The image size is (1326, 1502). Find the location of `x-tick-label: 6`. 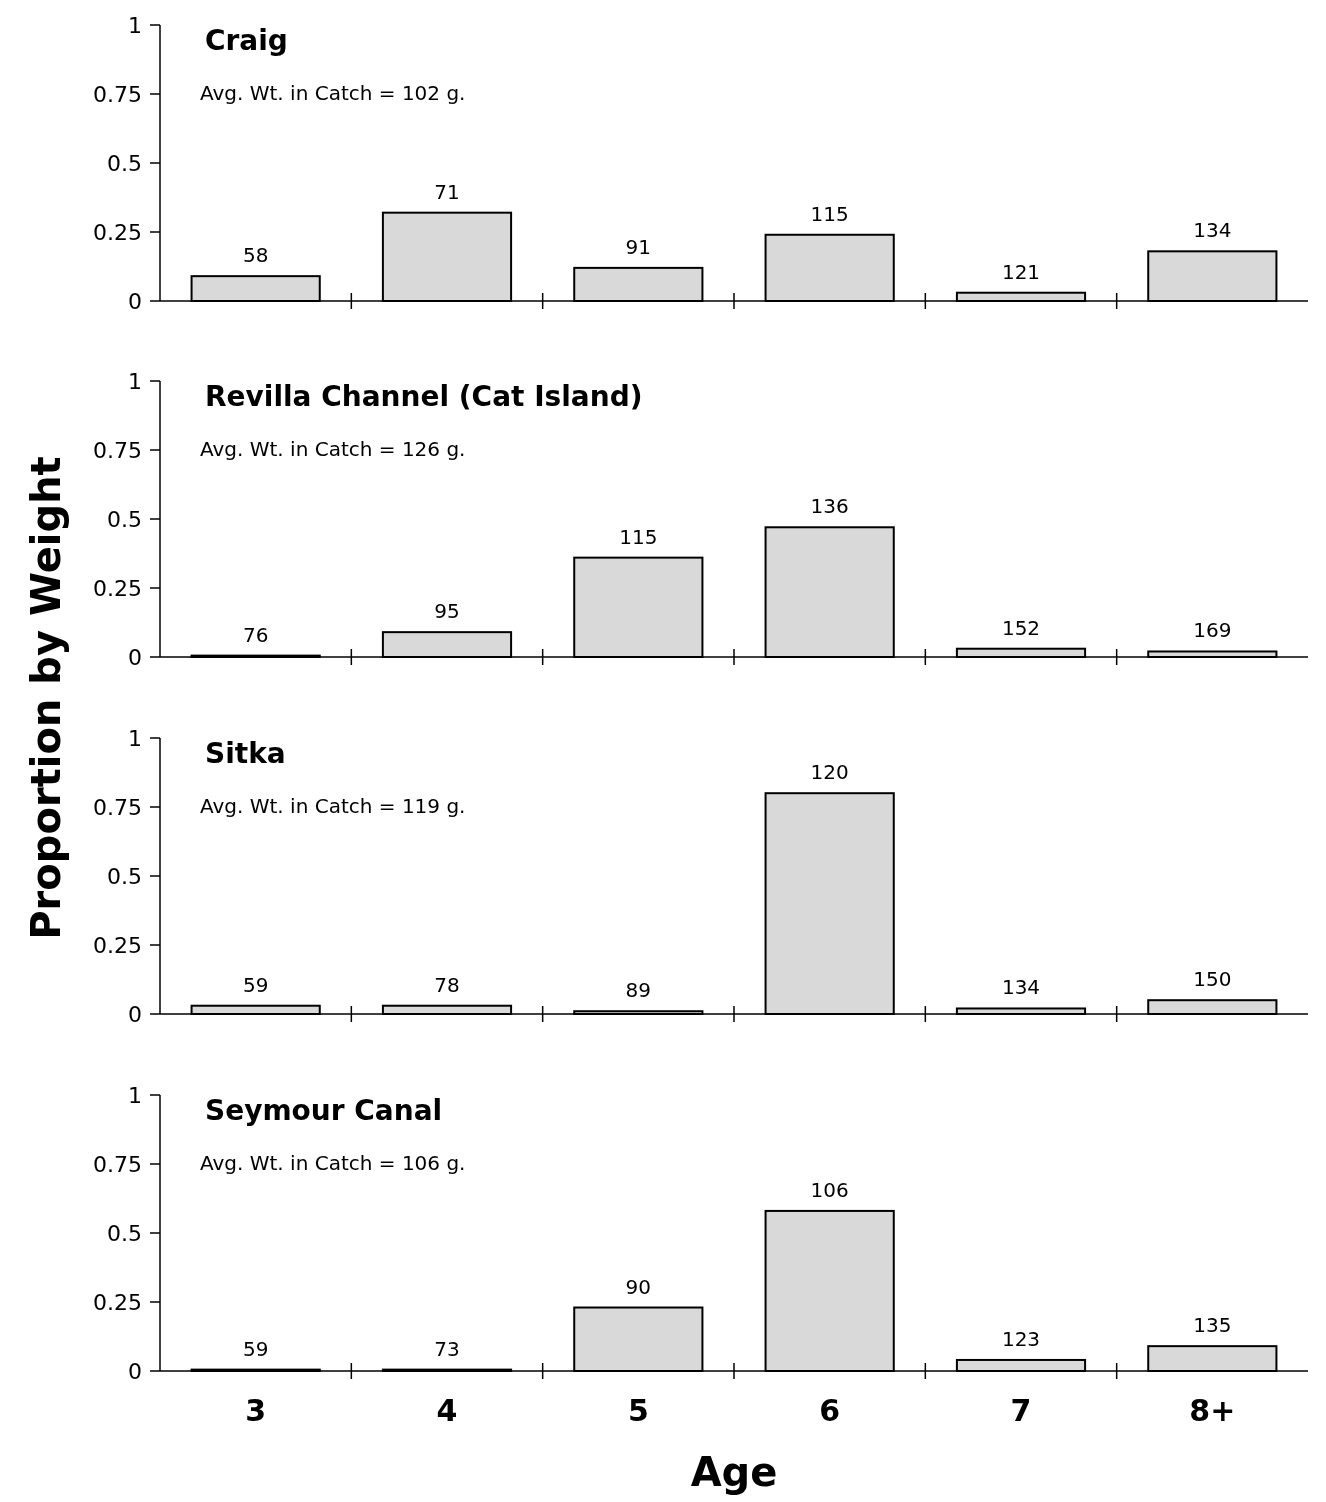

x-tick-label: 6 is located at coordinates (830, 1410).